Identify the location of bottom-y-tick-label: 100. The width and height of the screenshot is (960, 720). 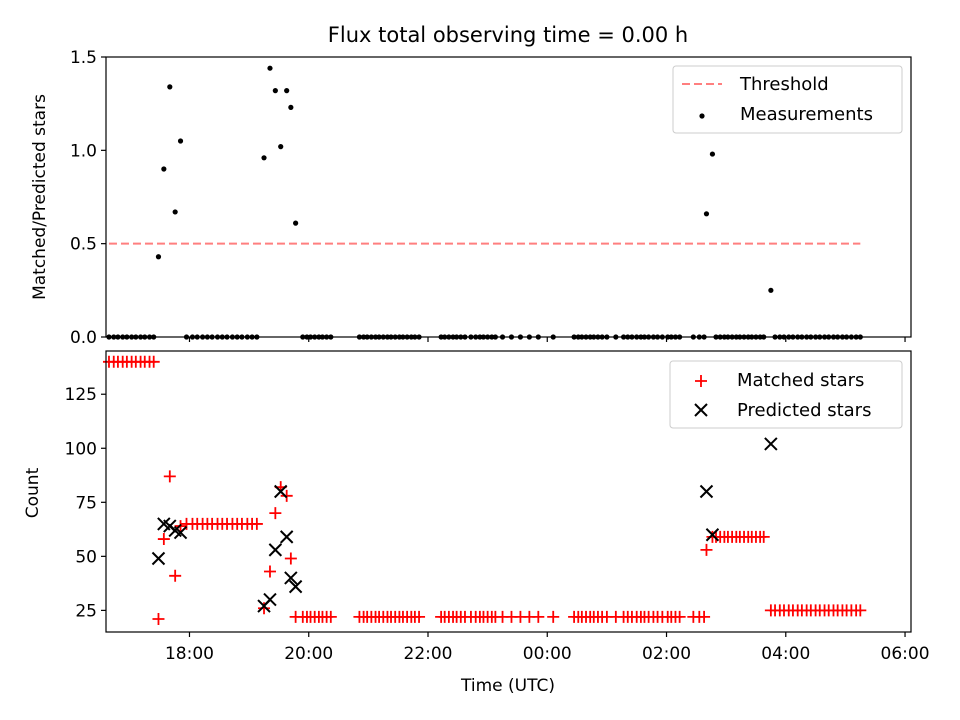
(81, 449).